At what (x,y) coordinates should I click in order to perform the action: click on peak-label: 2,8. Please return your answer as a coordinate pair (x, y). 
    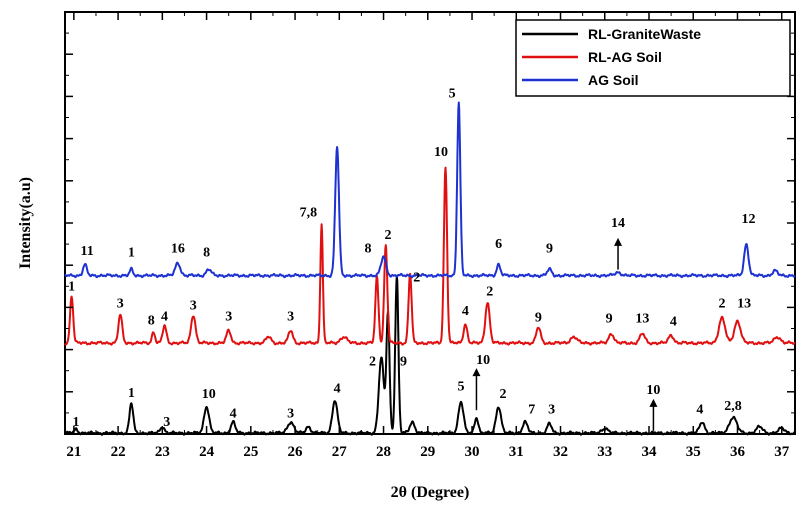
    Looking at the image, I should click on (733, 406).